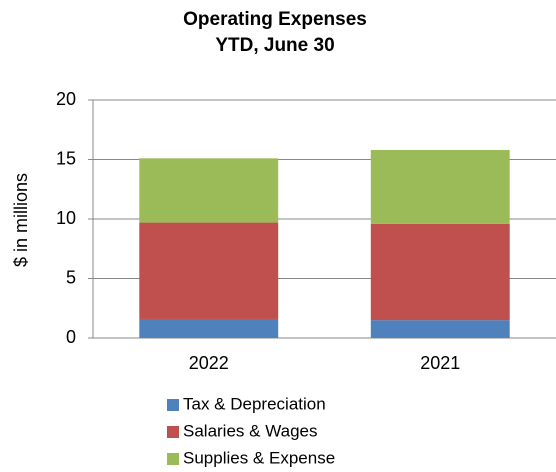 The image size is (556, 472). I want to click on x-tick-label: 2021, so click(440, 363).